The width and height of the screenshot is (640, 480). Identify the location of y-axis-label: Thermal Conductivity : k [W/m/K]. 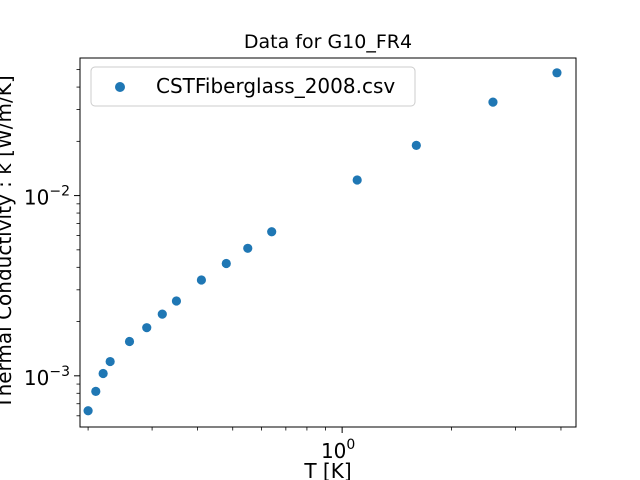
(8, 242).